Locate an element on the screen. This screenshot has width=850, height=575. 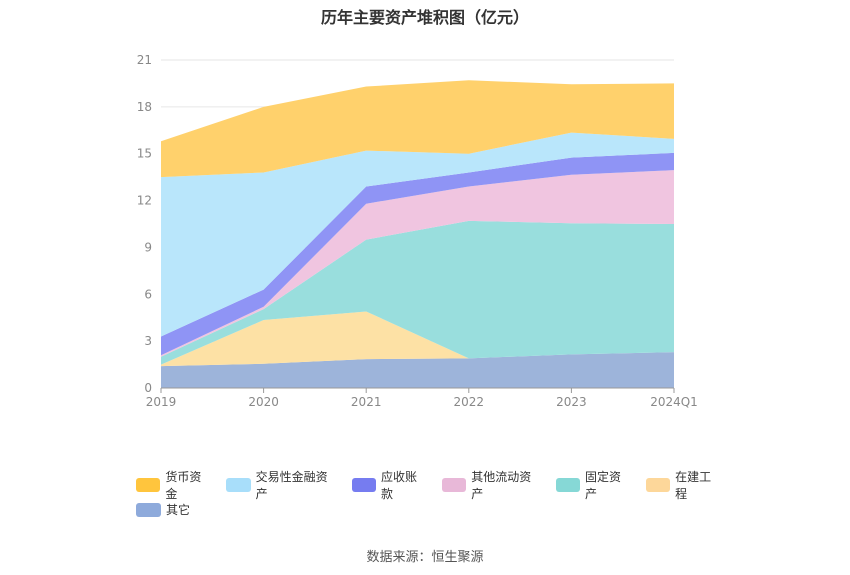
y-tick-label: 3 is located at coordinates (148, 341).